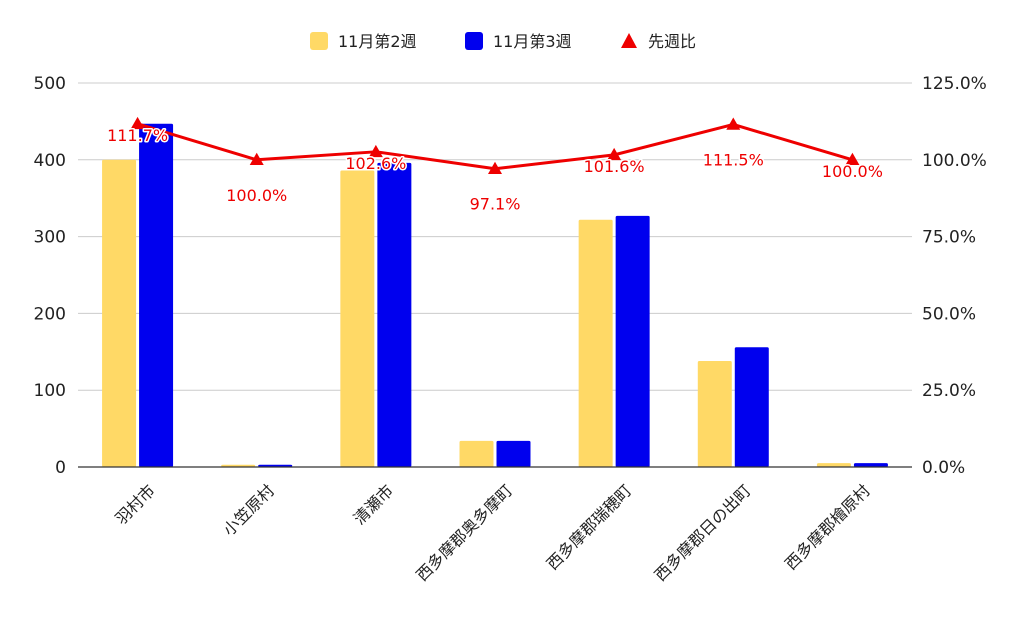 Image resolution: width=1024 pixels, height=633 pixels. Describe the element at coordinates (672, 41) in the screenshot. I see `legend-label: 先週比` at that location.